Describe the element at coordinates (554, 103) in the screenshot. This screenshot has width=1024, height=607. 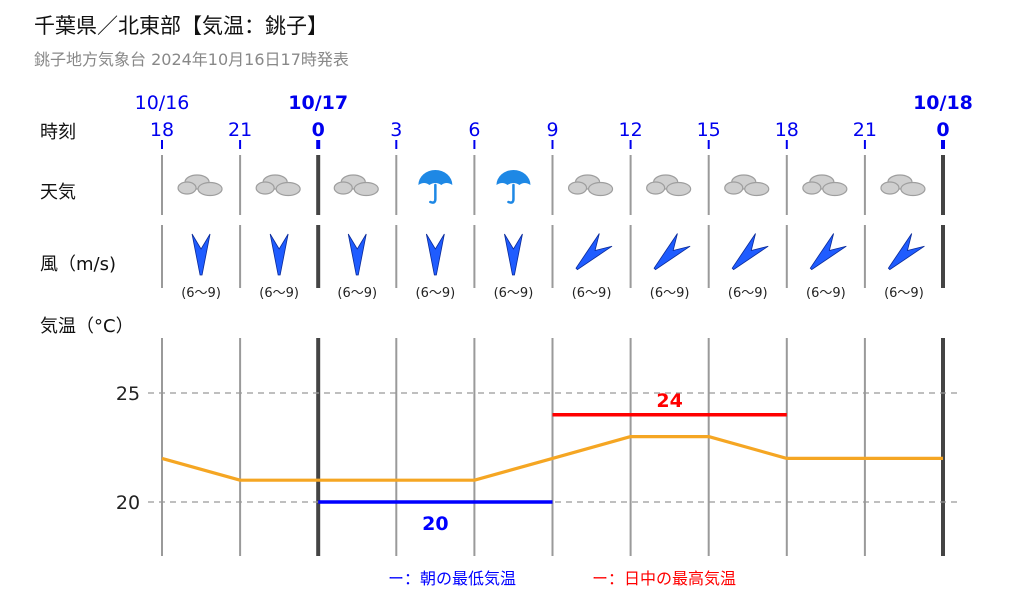
I see `date-labels: 10/16 10/17 10/18` at that location.